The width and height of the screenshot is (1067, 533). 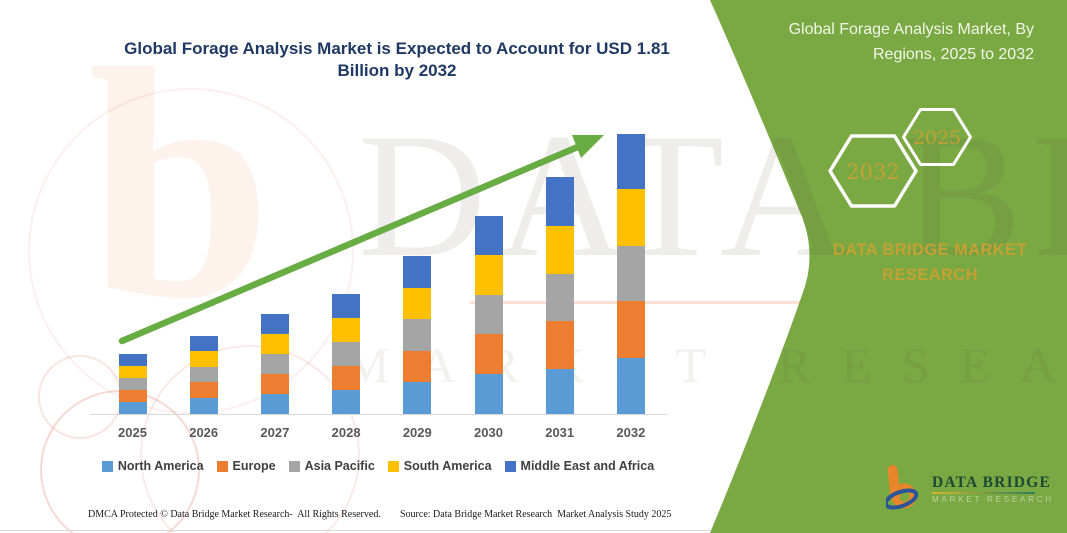 I want to click on x-axis-label-2026: 2026, so click(x=204, y=432).